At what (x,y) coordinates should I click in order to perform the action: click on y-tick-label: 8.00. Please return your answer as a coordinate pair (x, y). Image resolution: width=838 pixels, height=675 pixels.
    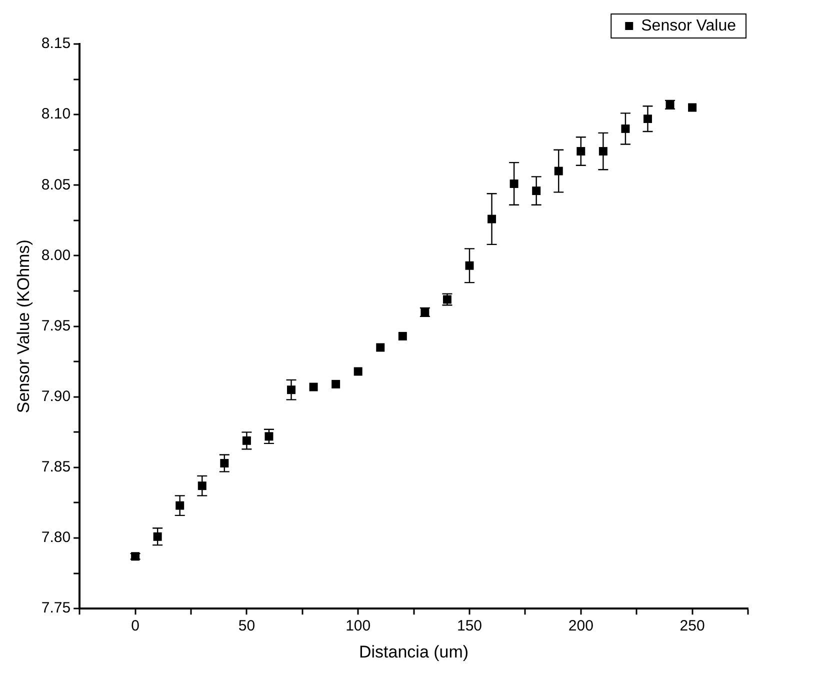
    Looking at the image, I should click on (56, 255).